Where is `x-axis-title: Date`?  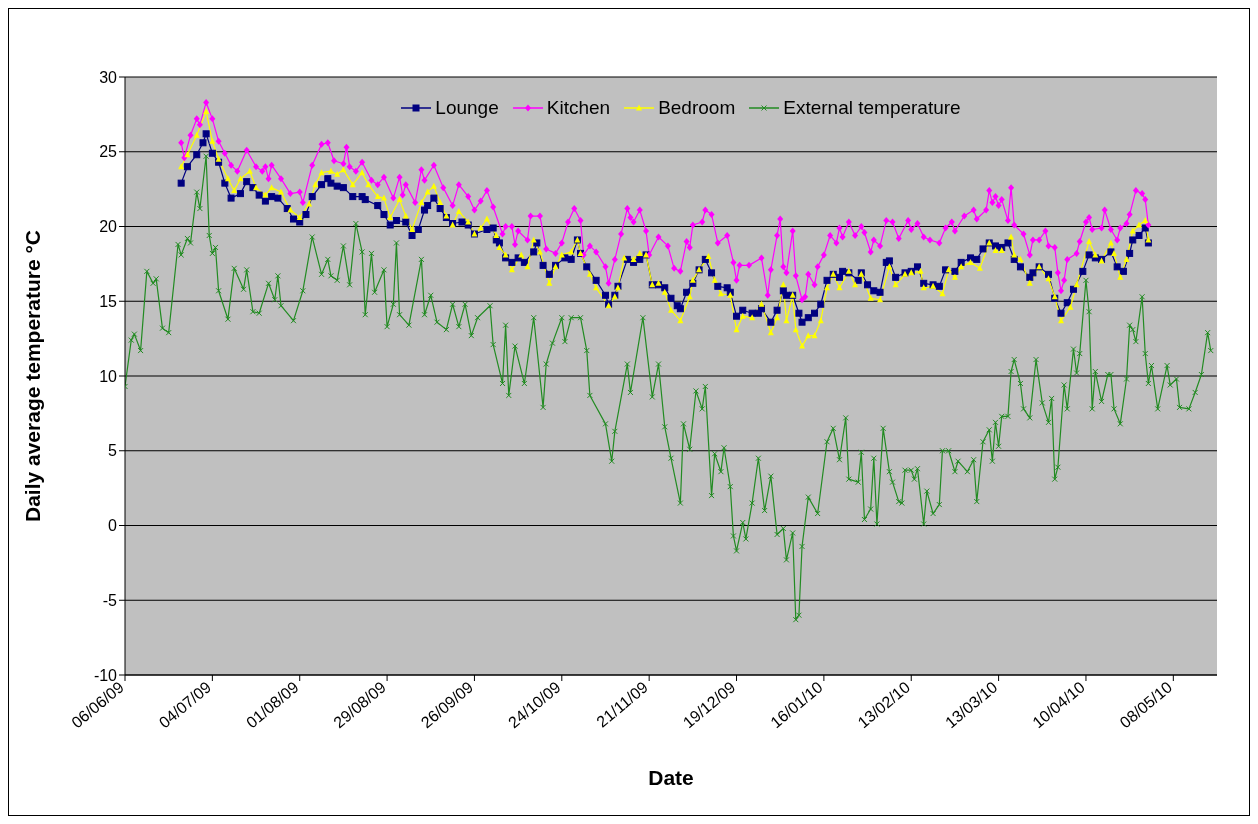
x-axis-title: Date is located at coordinates (671, 777).